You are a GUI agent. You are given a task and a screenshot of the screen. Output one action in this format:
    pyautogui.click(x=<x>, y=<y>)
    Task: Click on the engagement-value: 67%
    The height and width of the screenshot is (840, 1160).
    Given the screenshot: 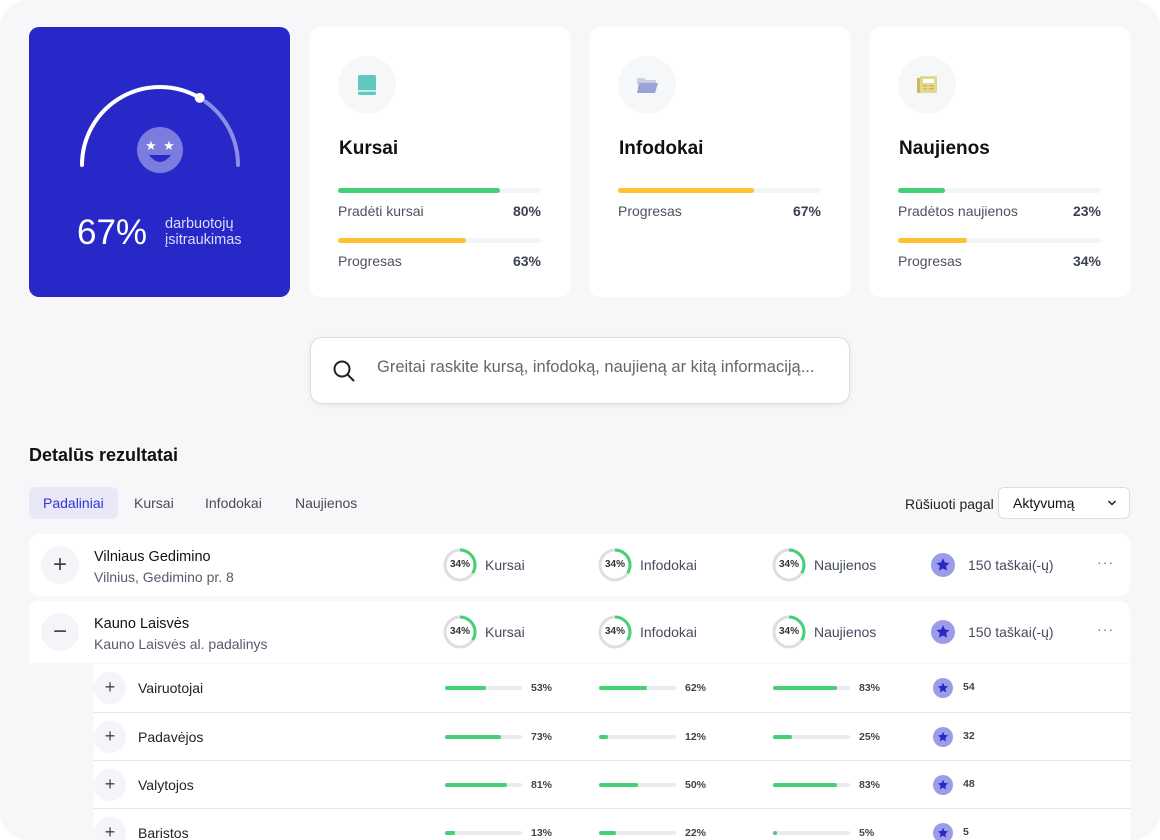 What is the action you would take?
    pyautogui.click(x=112, y=232)
    